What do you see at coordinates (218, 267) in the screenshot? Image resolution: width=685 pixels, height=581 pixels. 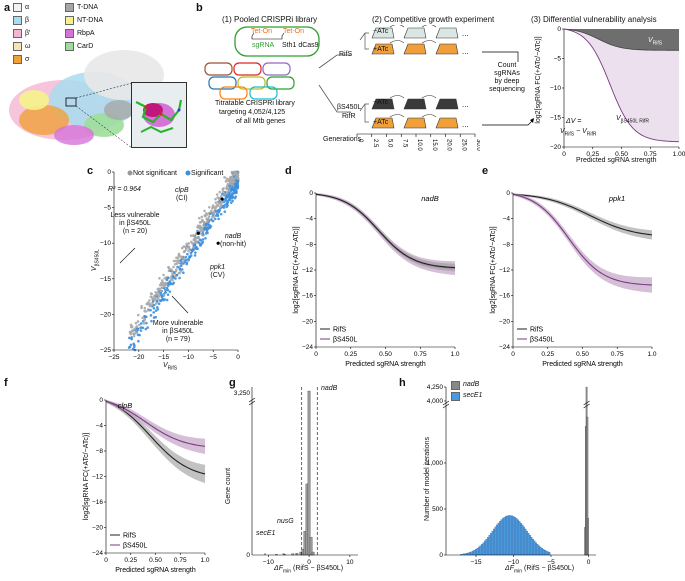 I see `ppk1-name: ppk1` at bounding box center [218, 267].